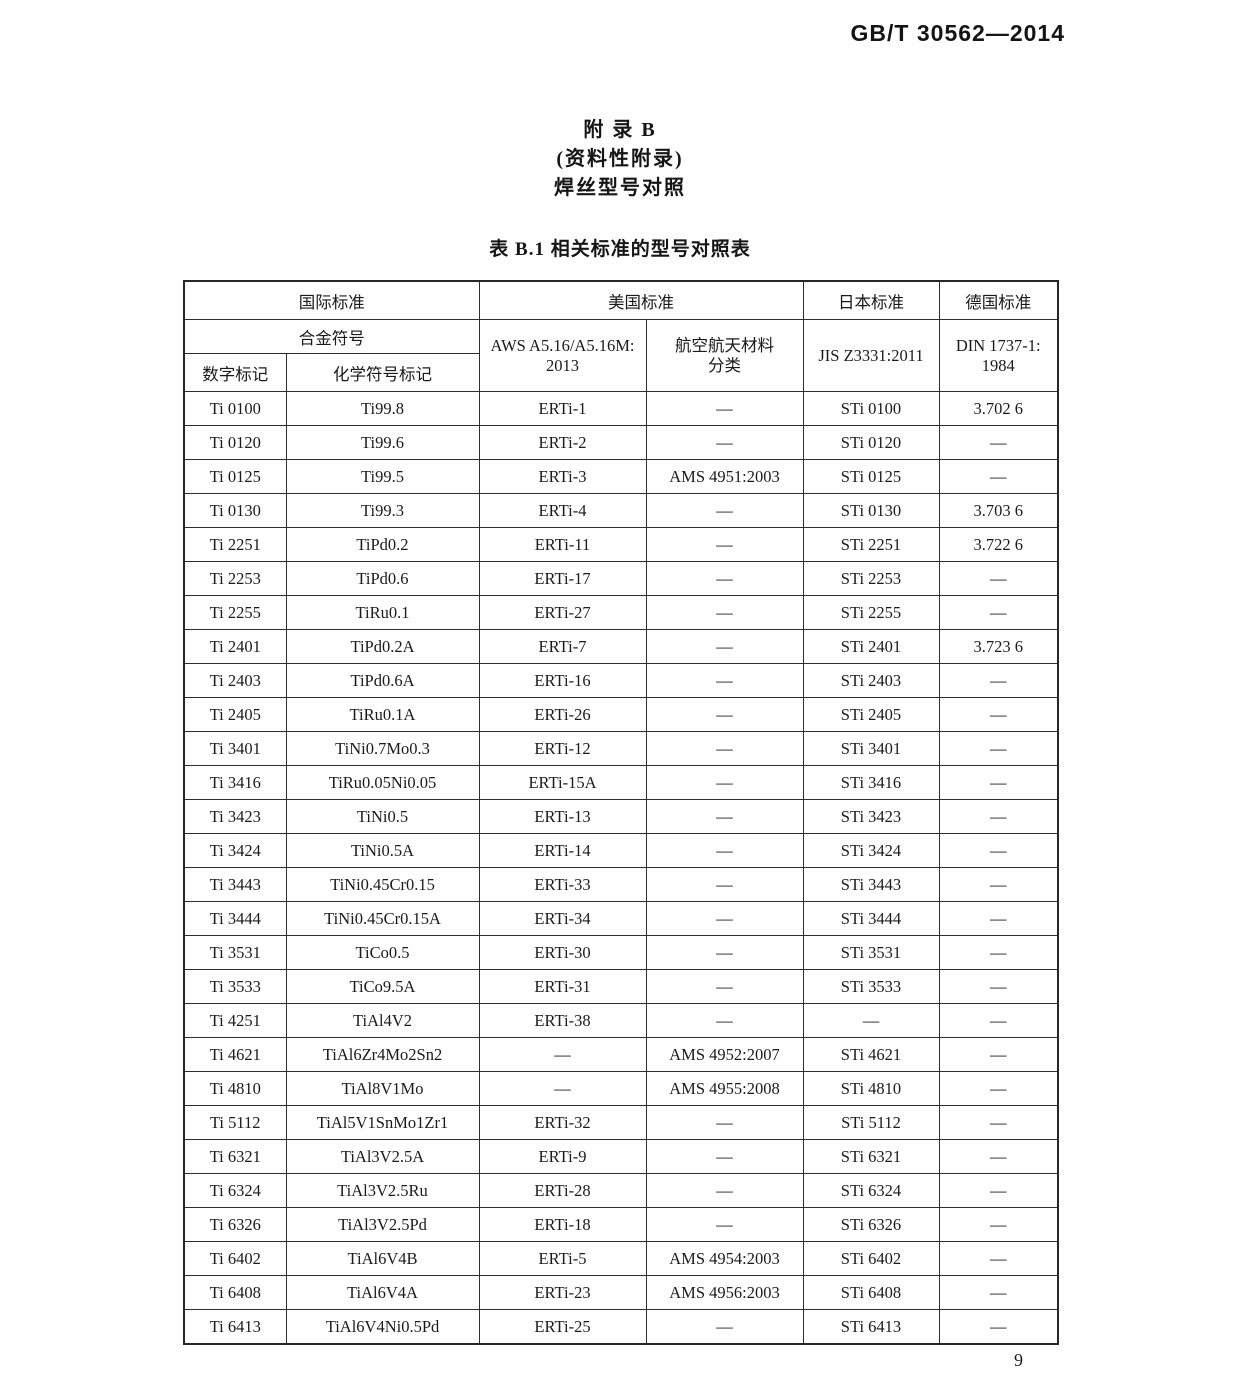 The image size is (1240, 1385). What do you see at coordinates (562, 646) in the screenshot?
I see `table-cell: ERTi-7` at bounding box center [562, 646].